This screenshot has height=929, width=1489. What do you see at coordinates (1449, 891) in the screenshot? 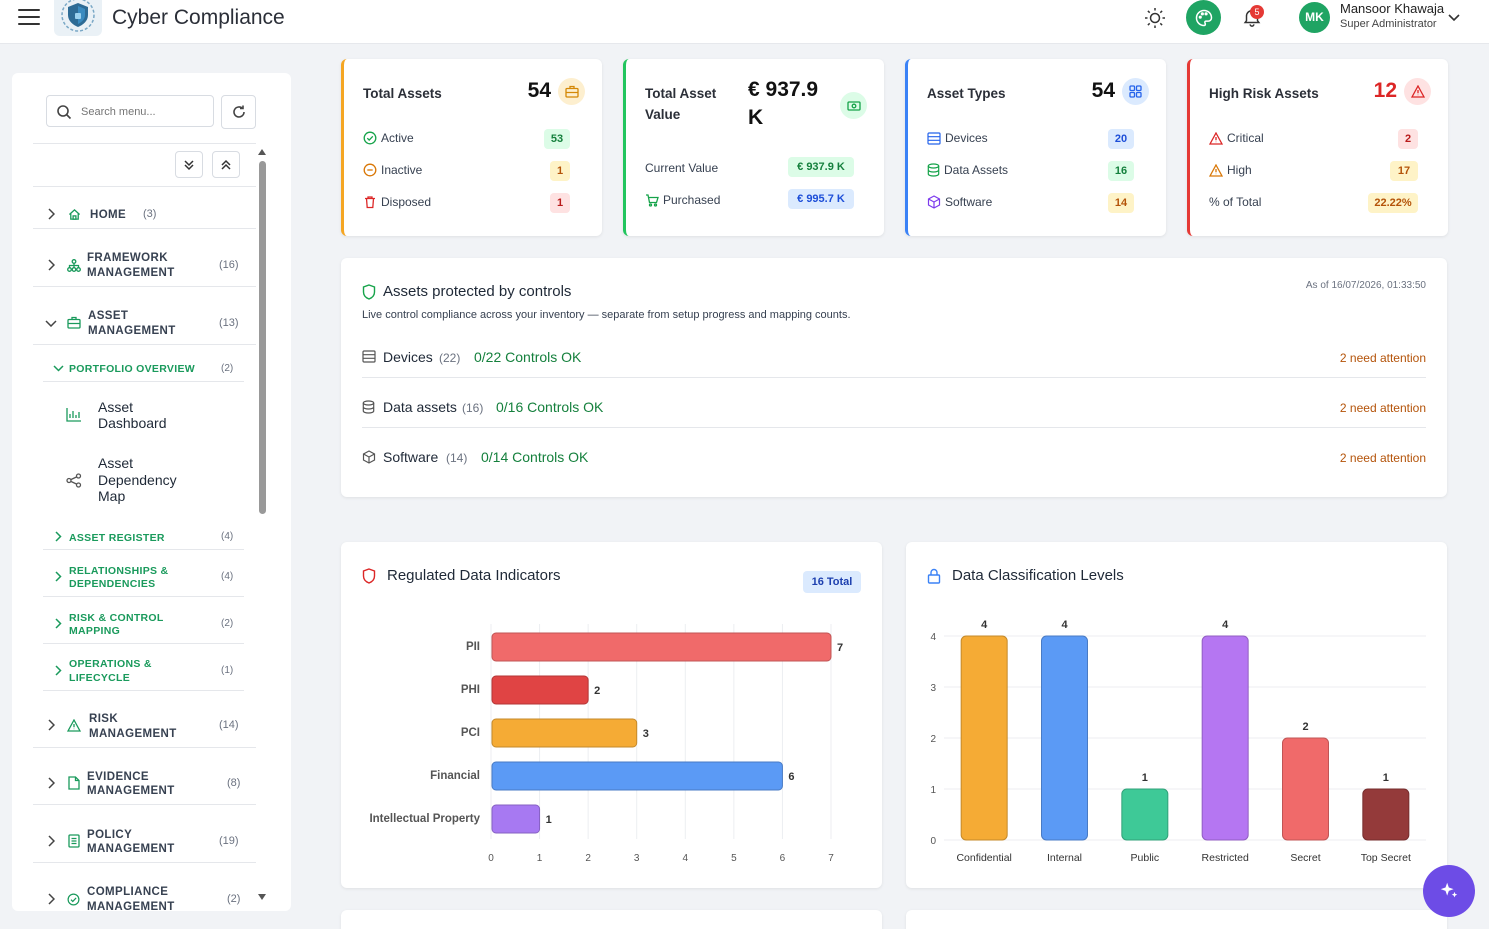
I see `ai-assistant-button` at bounding box center [1449, 891].